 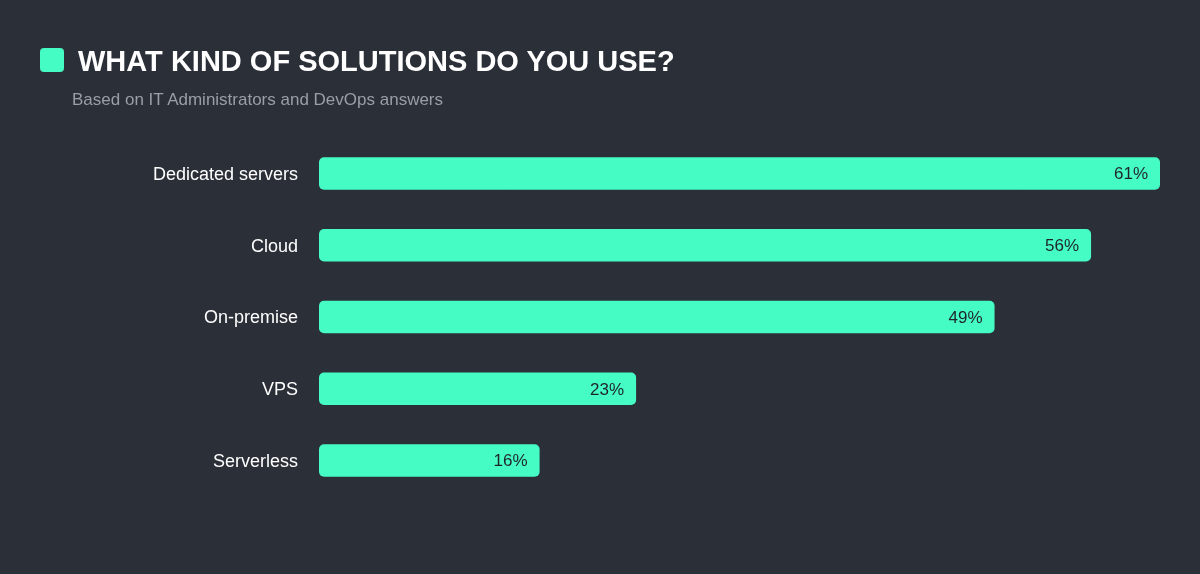 I want to click on data-label: 56%, so click(x=1062, y=246).